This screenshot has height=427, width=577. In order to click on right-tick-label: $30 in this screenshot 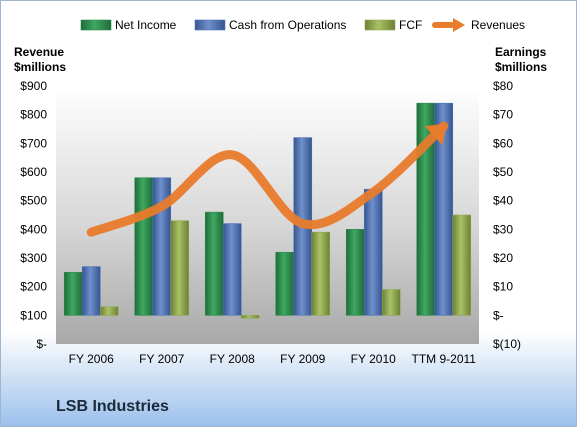, I will do `click(503, 229)`.